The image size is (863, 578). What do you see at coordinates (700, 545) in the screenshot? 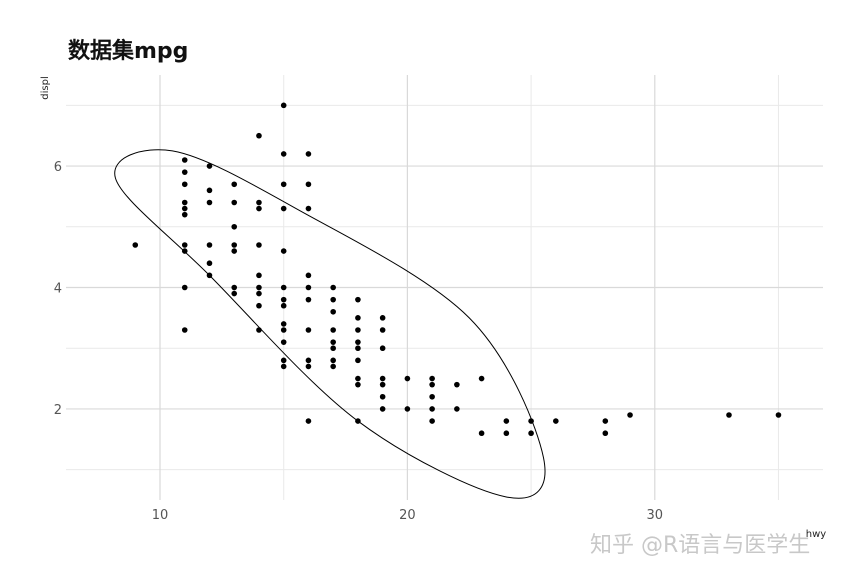
I see `watermark-text: 知乎 @R语言与医学生` at bounding box center [700, 545].